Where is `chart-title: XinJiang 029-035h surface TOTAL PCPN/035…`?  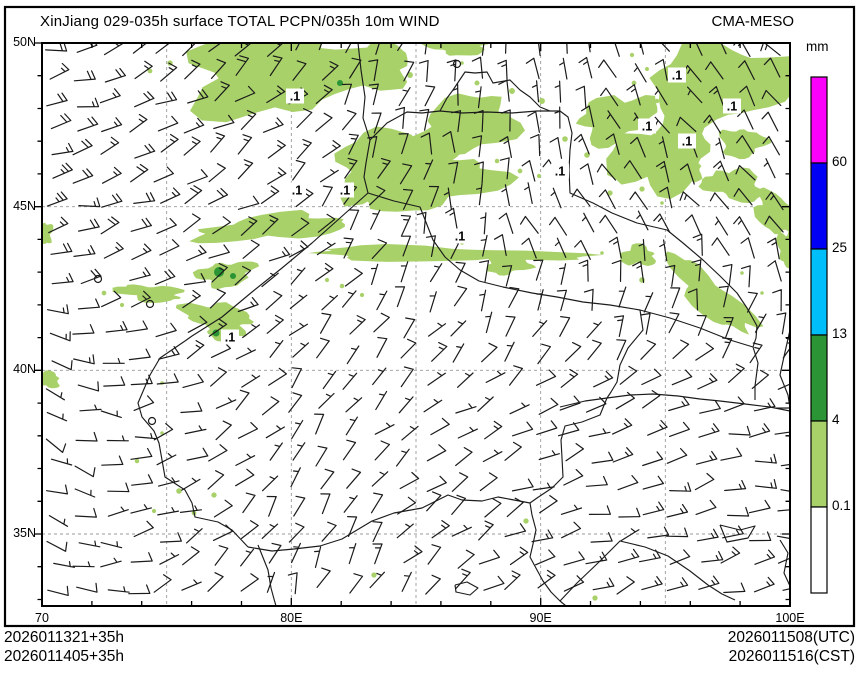 chart-title: XinJiang 029-035h surface TOTAL PCPN/035… is located at coordinates (240, 21).